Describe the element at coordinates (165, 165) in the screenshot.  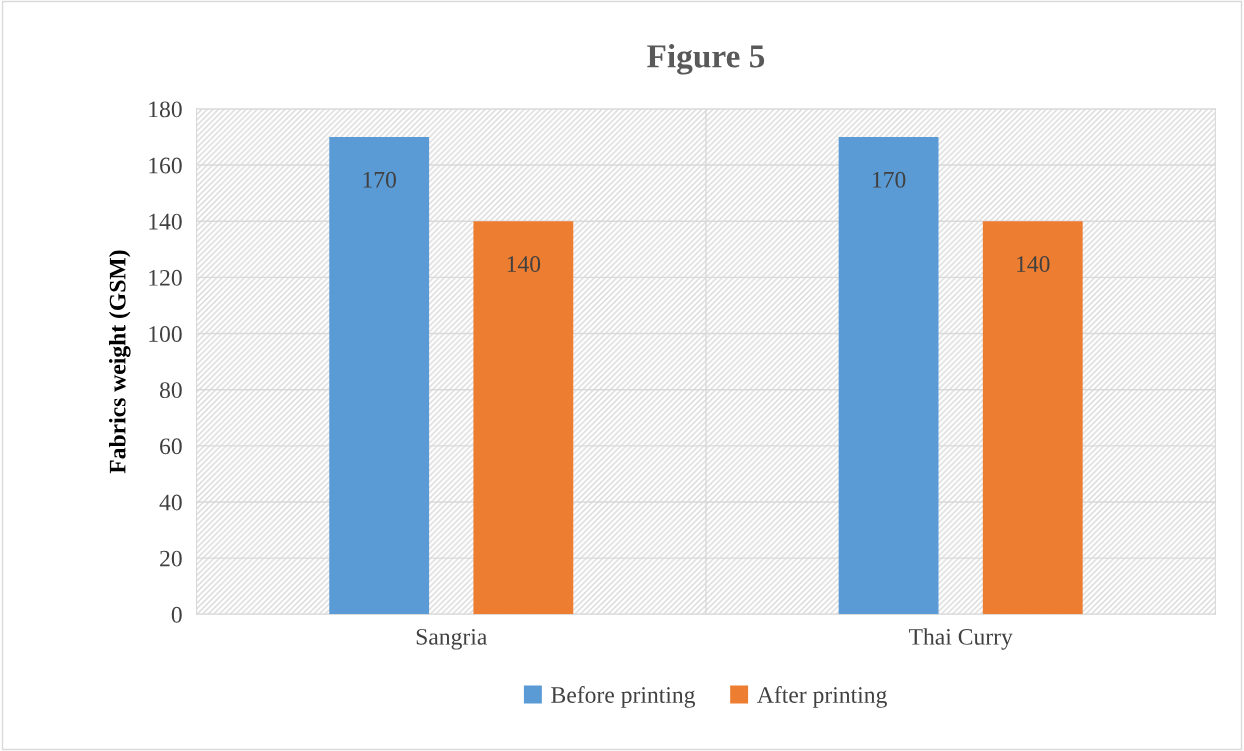
I see `y-tick-label: 160` at that location.